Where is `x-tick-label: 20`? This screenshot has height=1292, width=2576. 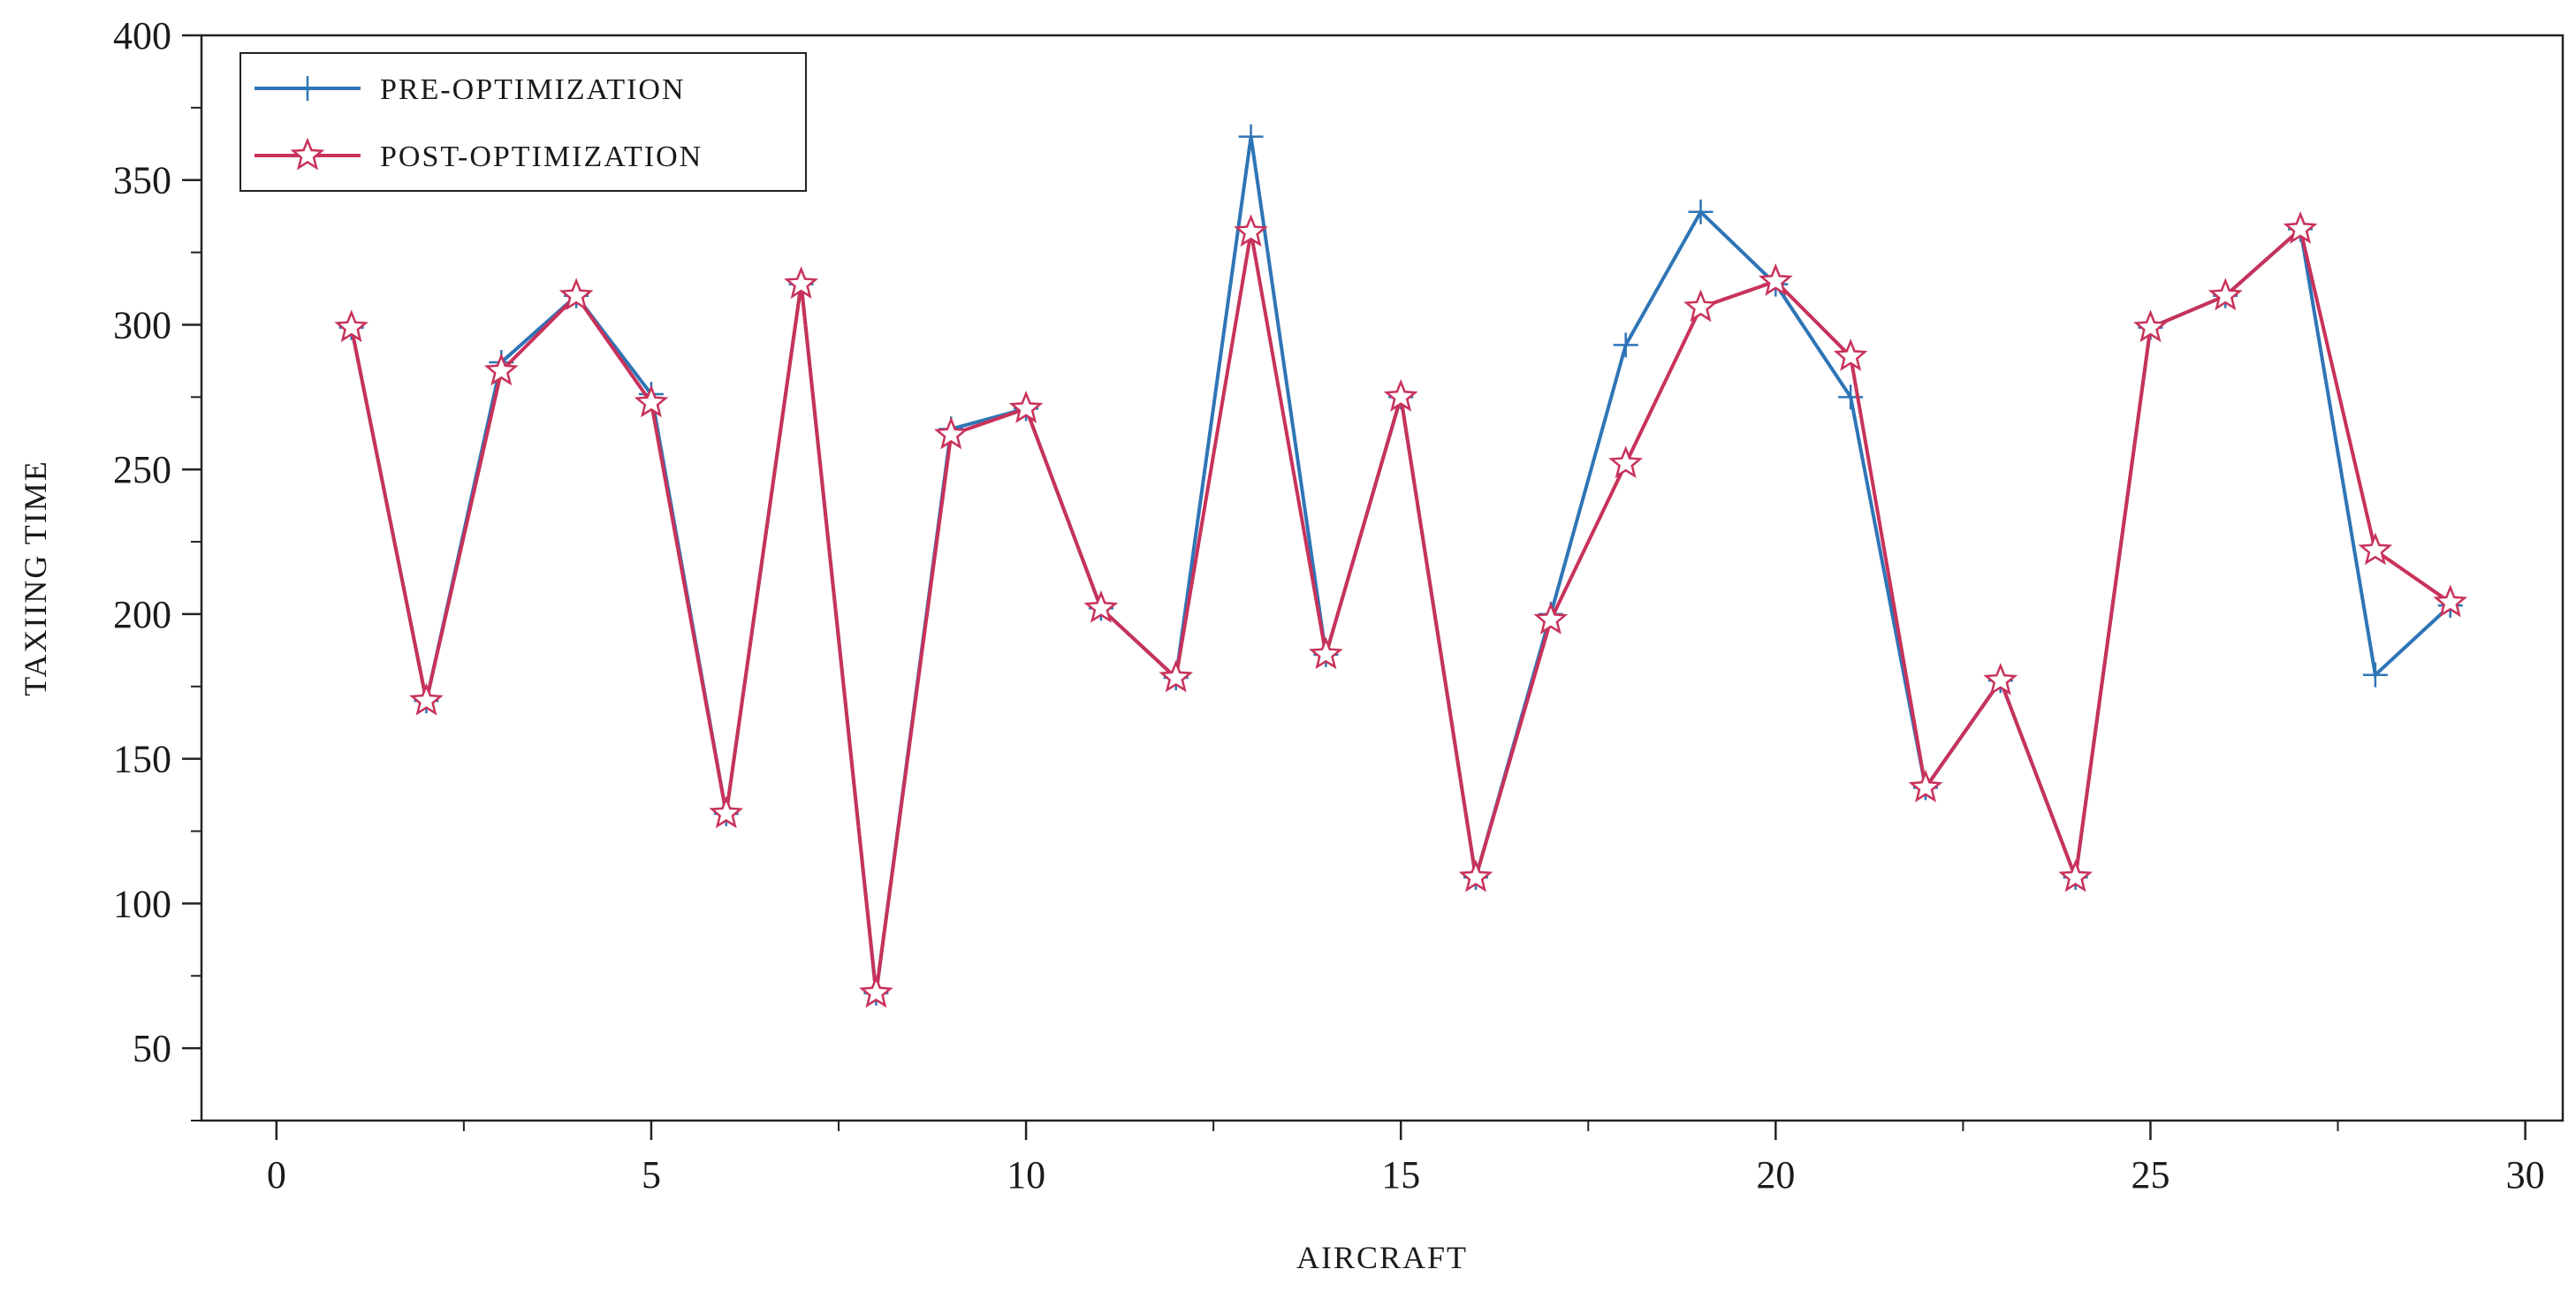
x-tick-label: 20 is located at coordinates (1775, 1175).